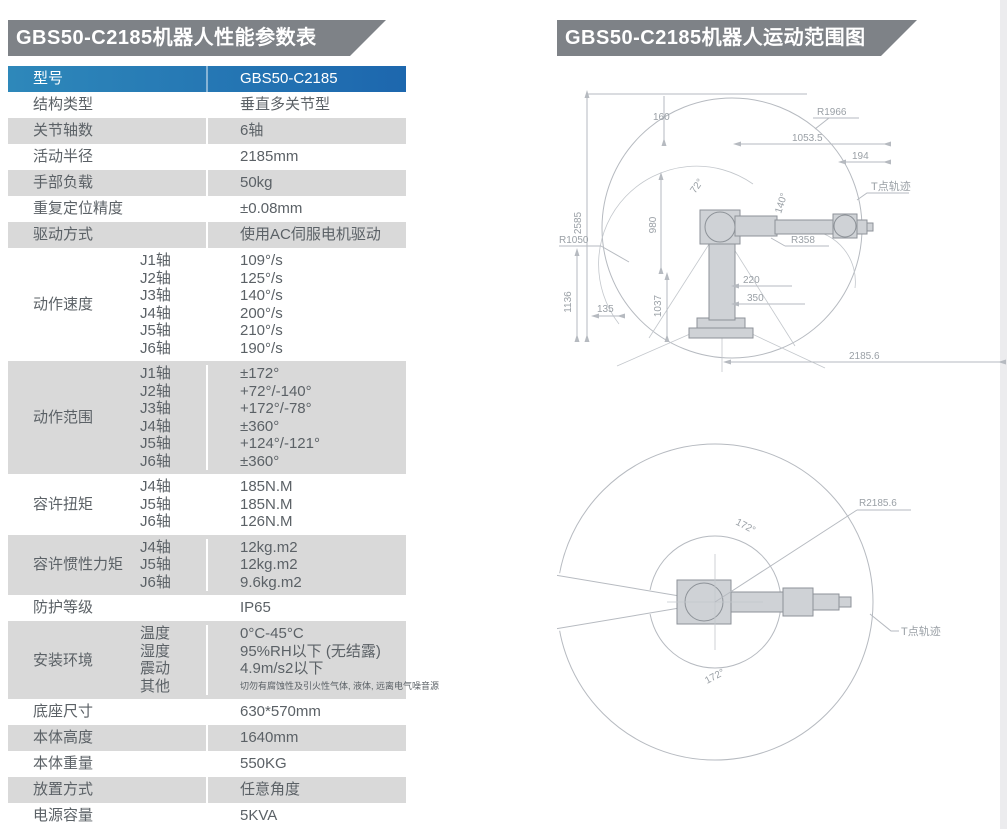 The image size is (1007, 829). What do you see at coordinates (271, 208) in the screenshot?
I see `row-value: ±0.08mm` at bounding box center [271, 208].